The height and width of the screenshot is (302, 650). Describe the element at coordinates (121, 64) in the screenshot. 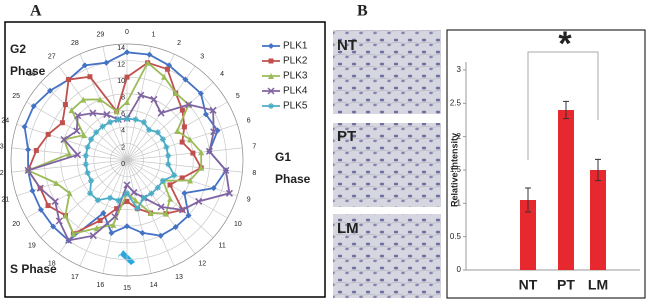

I see `y-tick-label: 12` at that location.